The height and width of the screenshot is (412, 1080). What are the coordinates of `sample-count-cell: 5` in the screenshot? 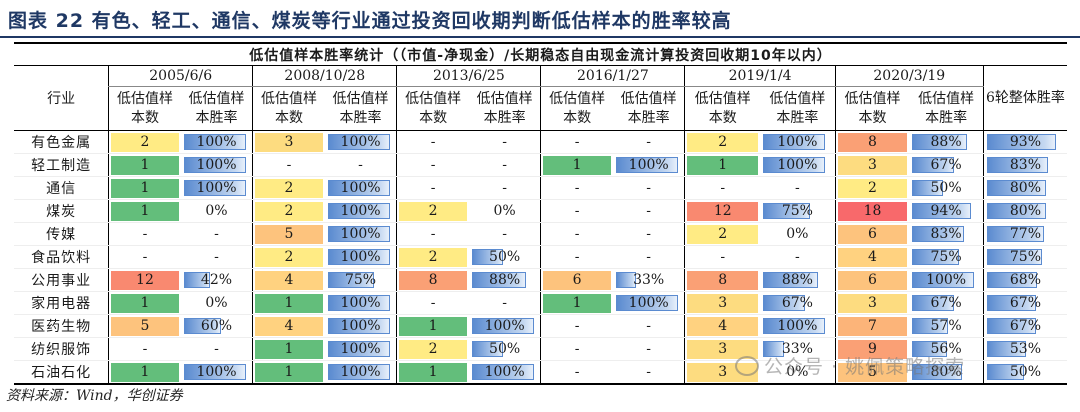 It's located at (872, 372).